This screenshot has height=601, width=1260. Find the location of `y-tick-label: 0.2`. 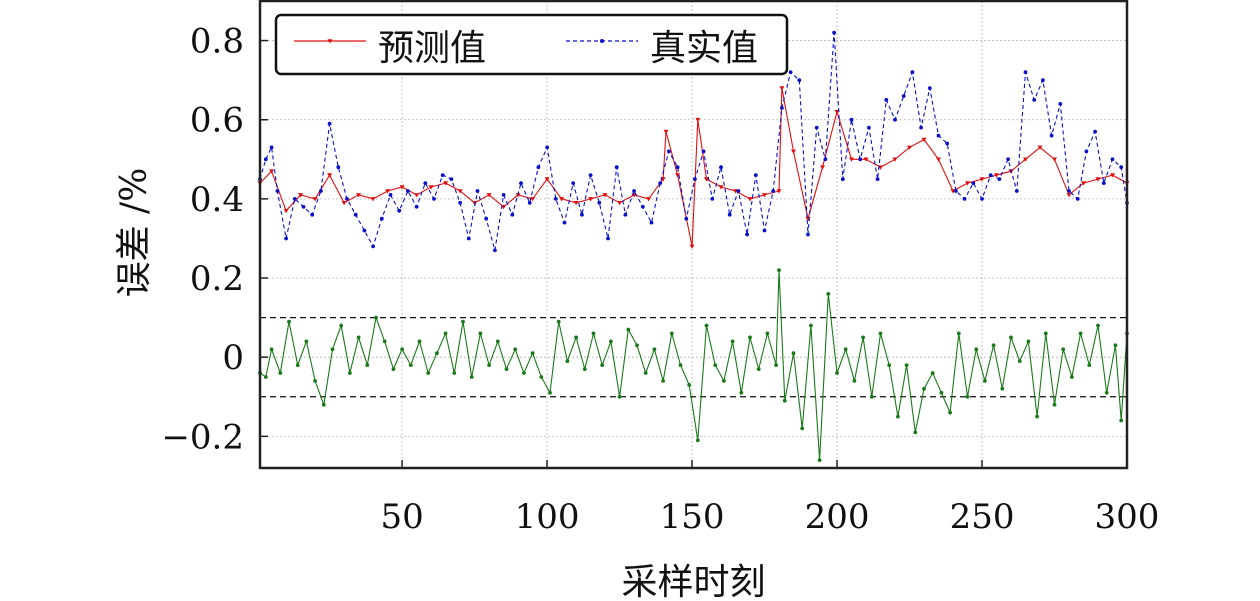

y-tick-label: 0.2 is located at coordinates (217, 279).